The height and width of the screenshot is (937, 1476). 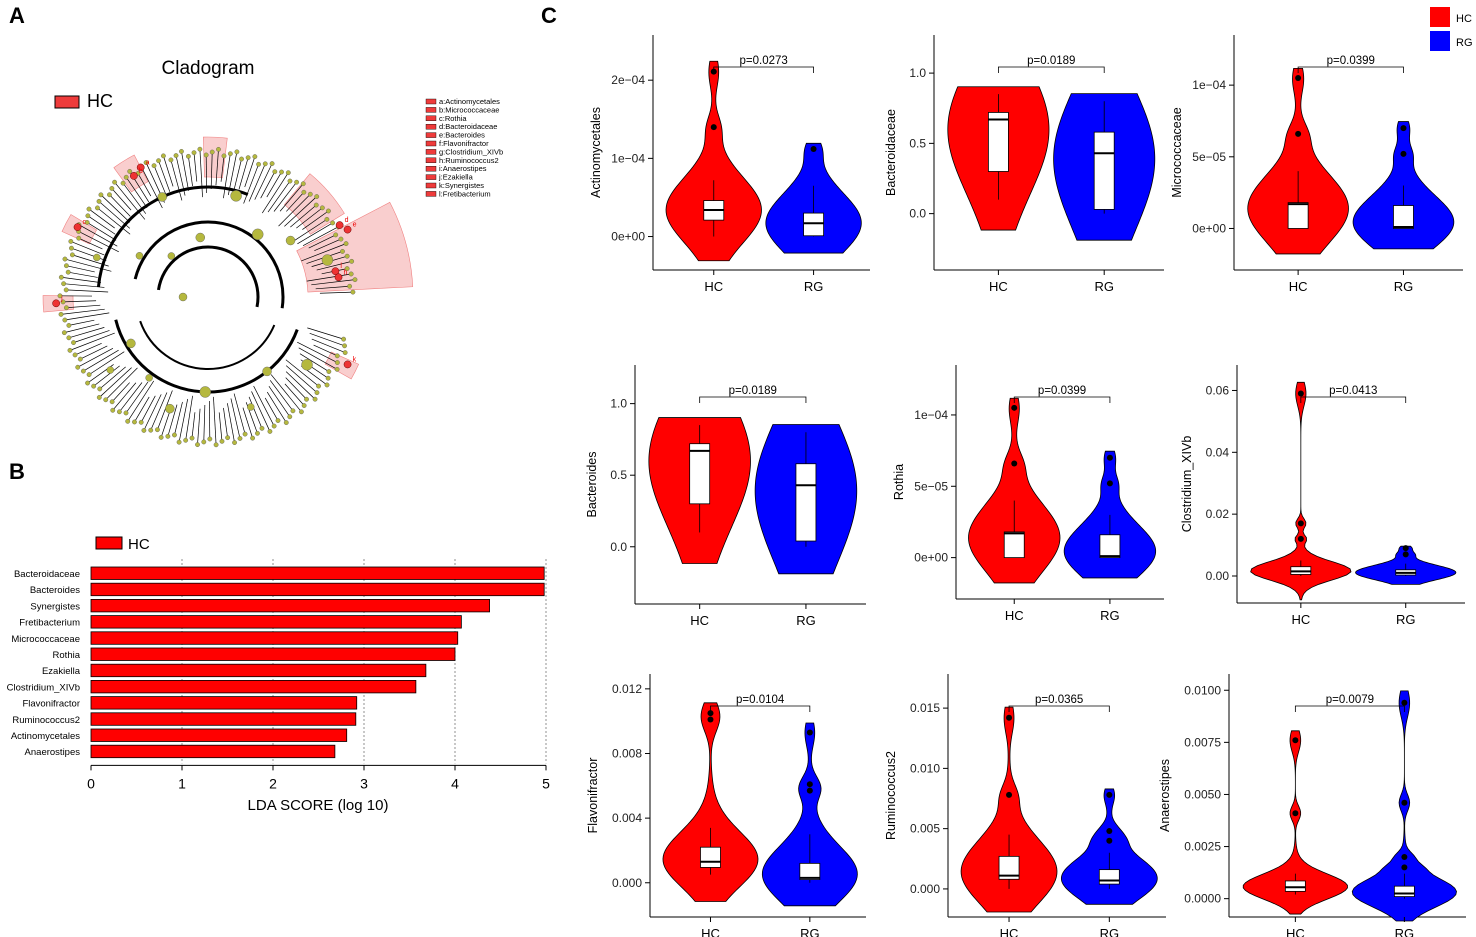 I want to click on highlight-wedge-fretibacterium, so click(x=355, y=247).